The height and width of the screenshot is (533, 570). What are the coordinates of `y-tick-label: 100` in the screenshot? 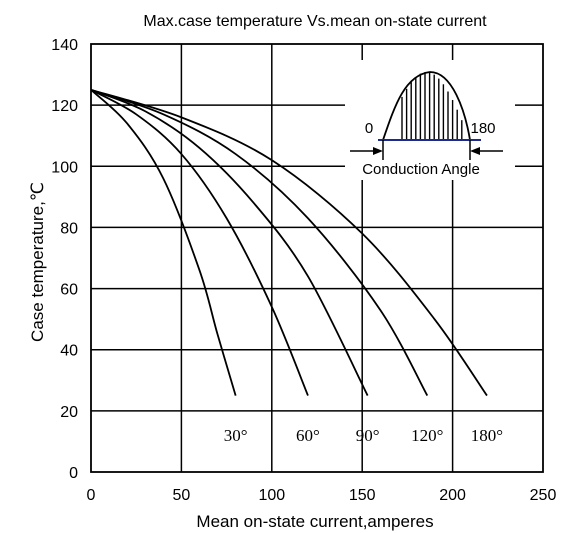 It's located at (64, 167).